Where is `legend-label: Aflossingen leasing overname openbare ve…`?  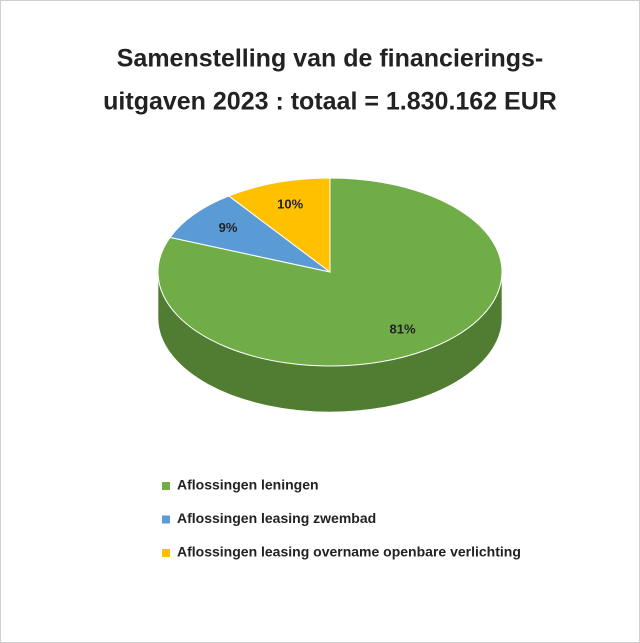
legend-label: Aflossingen leasing overname openbare ve… is located at coordinates (349, 552).